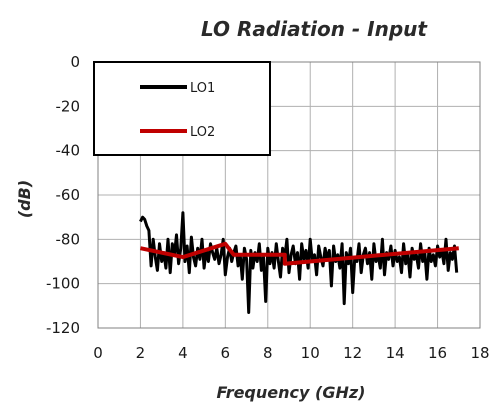 This screenshot has height=408, width=495. Describe the element at coordinates (63, 328) in the screenshot. I see `y-tick-label: -120` at that location.